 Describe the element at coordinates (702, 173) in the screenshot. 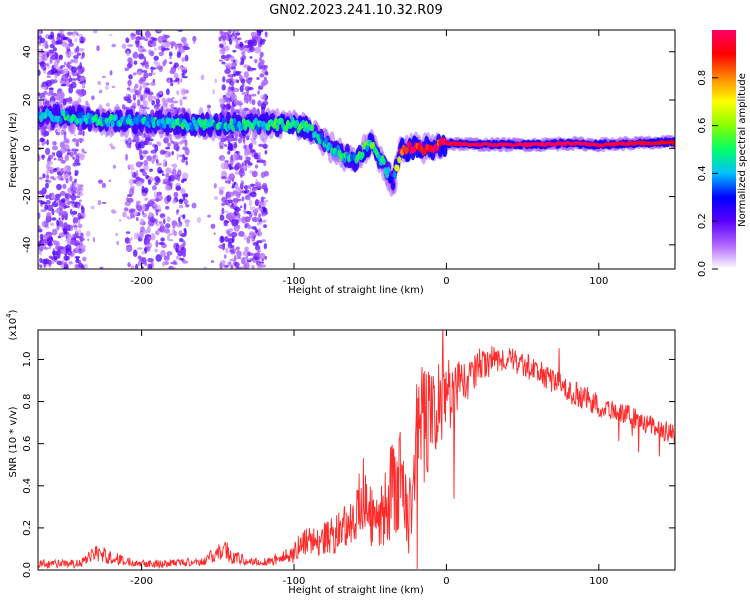

I see `colorbar-tick-label: 0.4` at that location.